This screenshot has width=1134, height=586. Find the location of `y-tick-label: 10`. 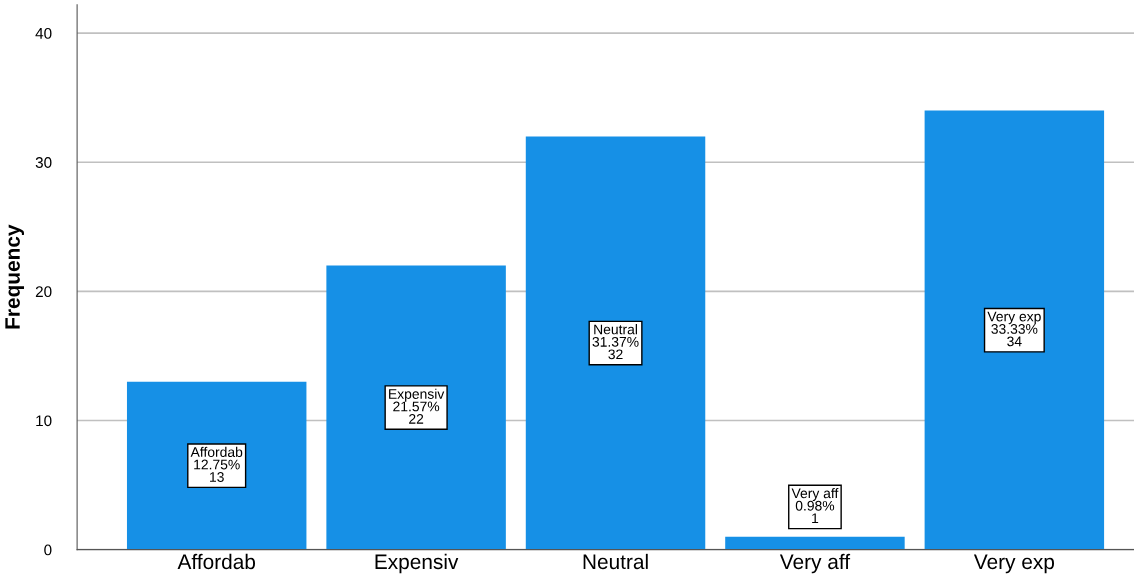

y-tick-label: 10 is located at coordinates (44, 421).